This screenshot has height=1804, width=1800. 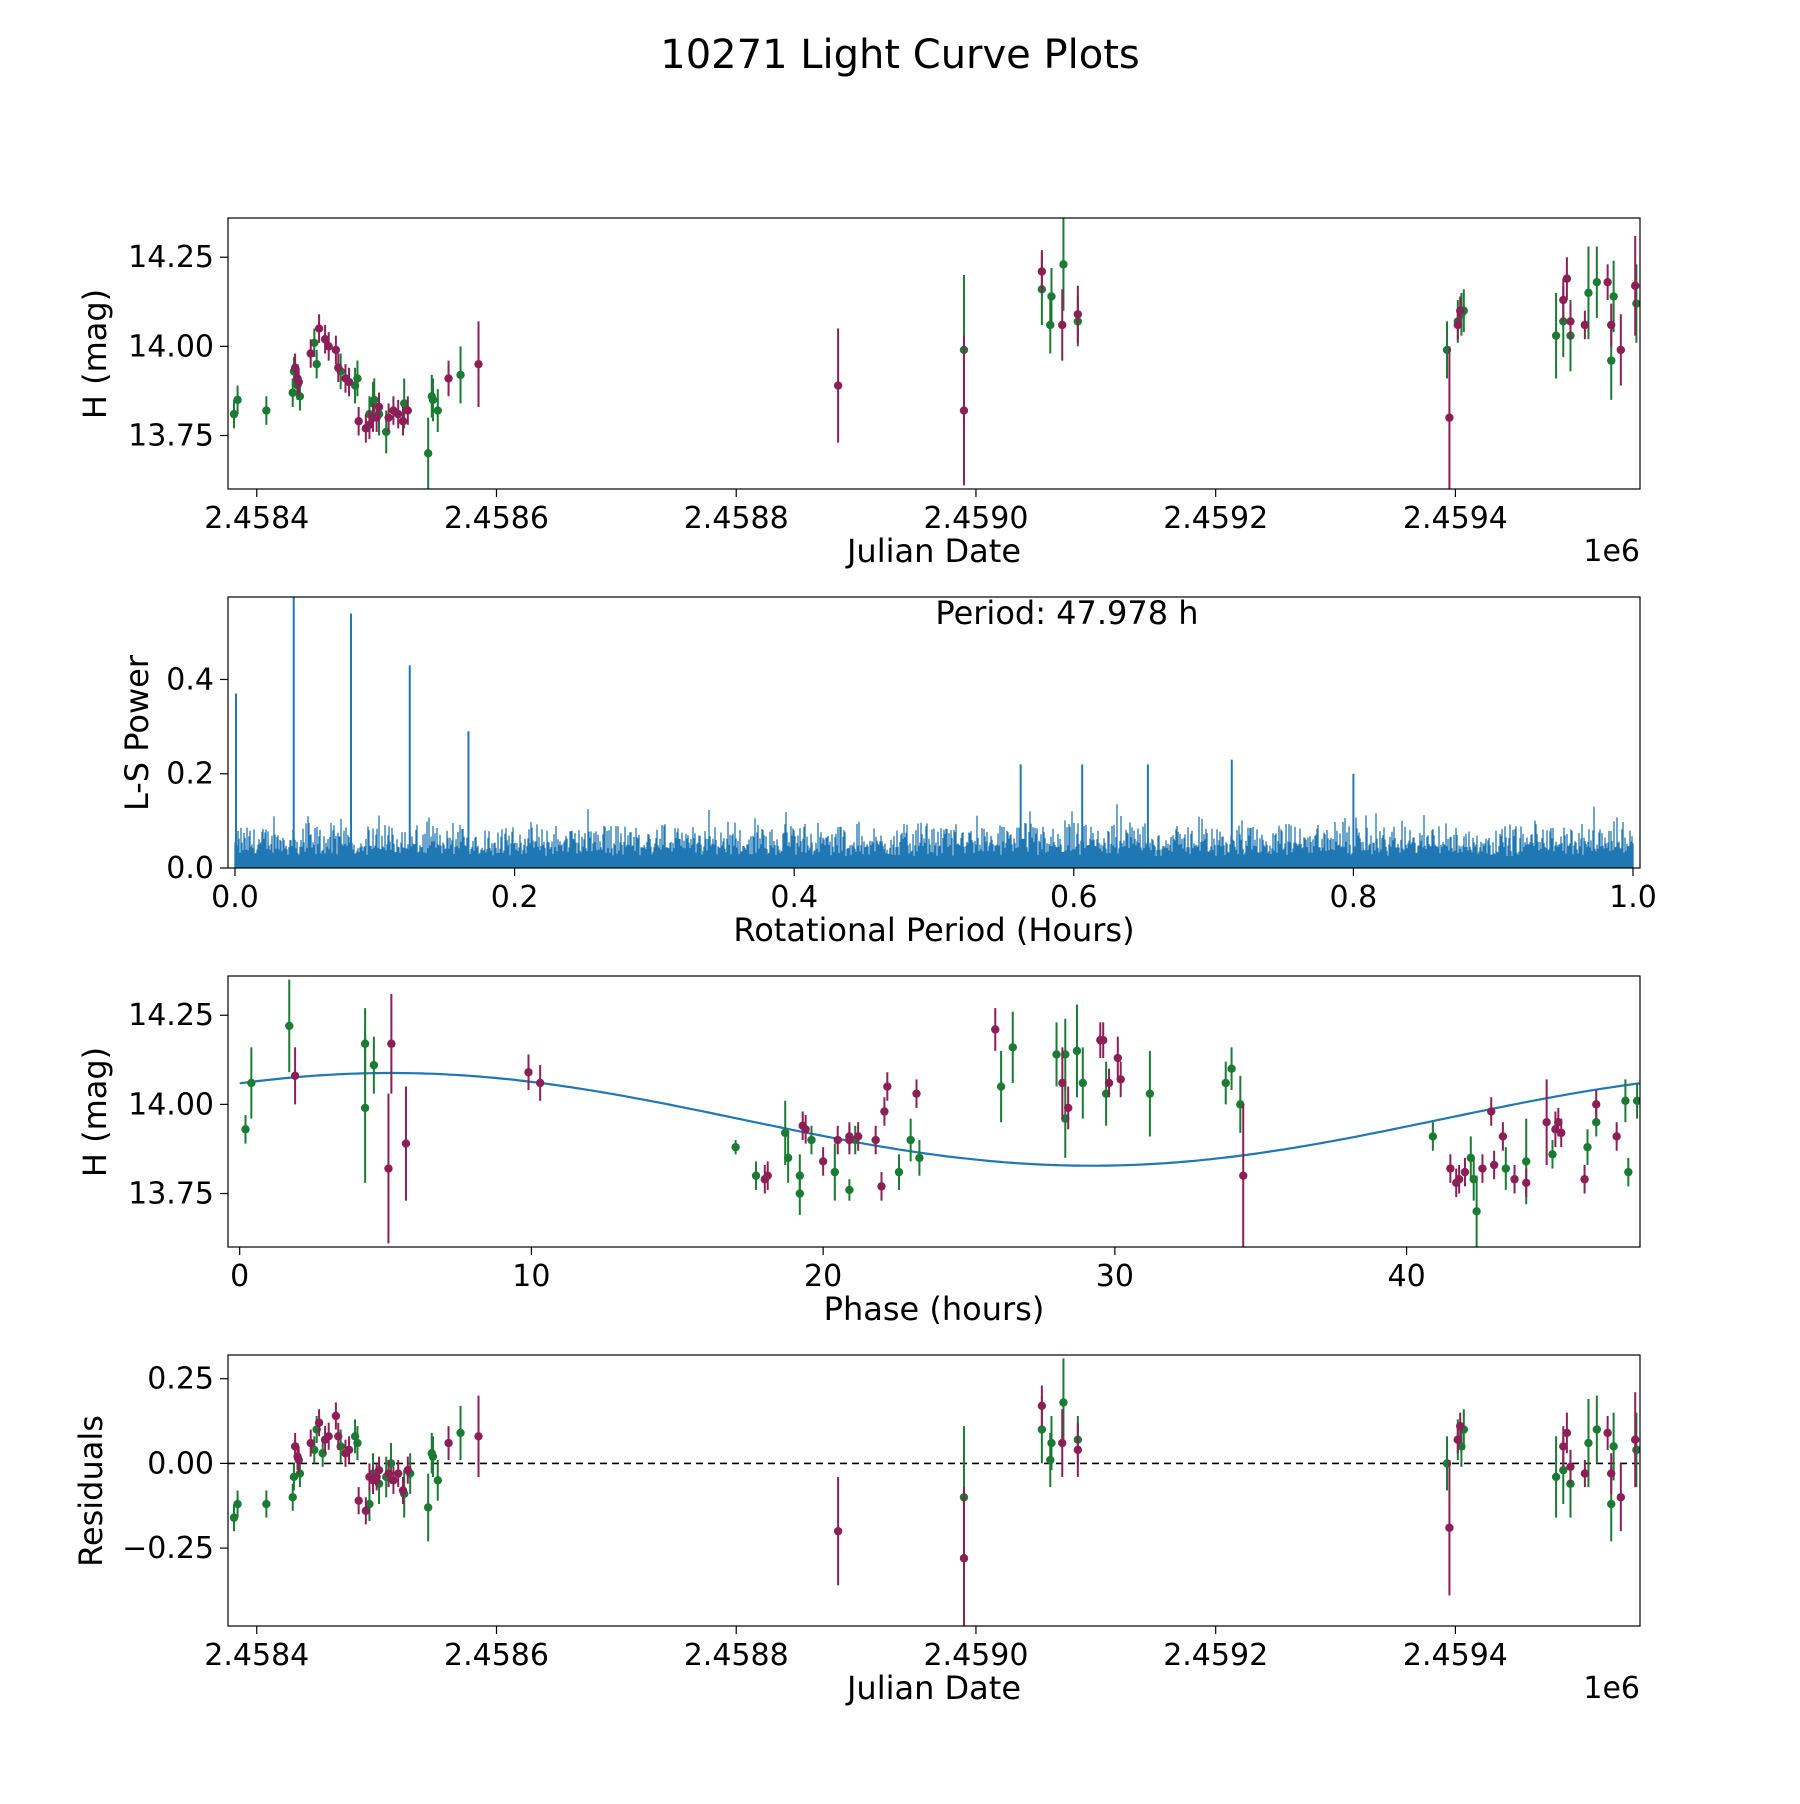 I want to click on periodogram-marks, so click(x=934, y=732).